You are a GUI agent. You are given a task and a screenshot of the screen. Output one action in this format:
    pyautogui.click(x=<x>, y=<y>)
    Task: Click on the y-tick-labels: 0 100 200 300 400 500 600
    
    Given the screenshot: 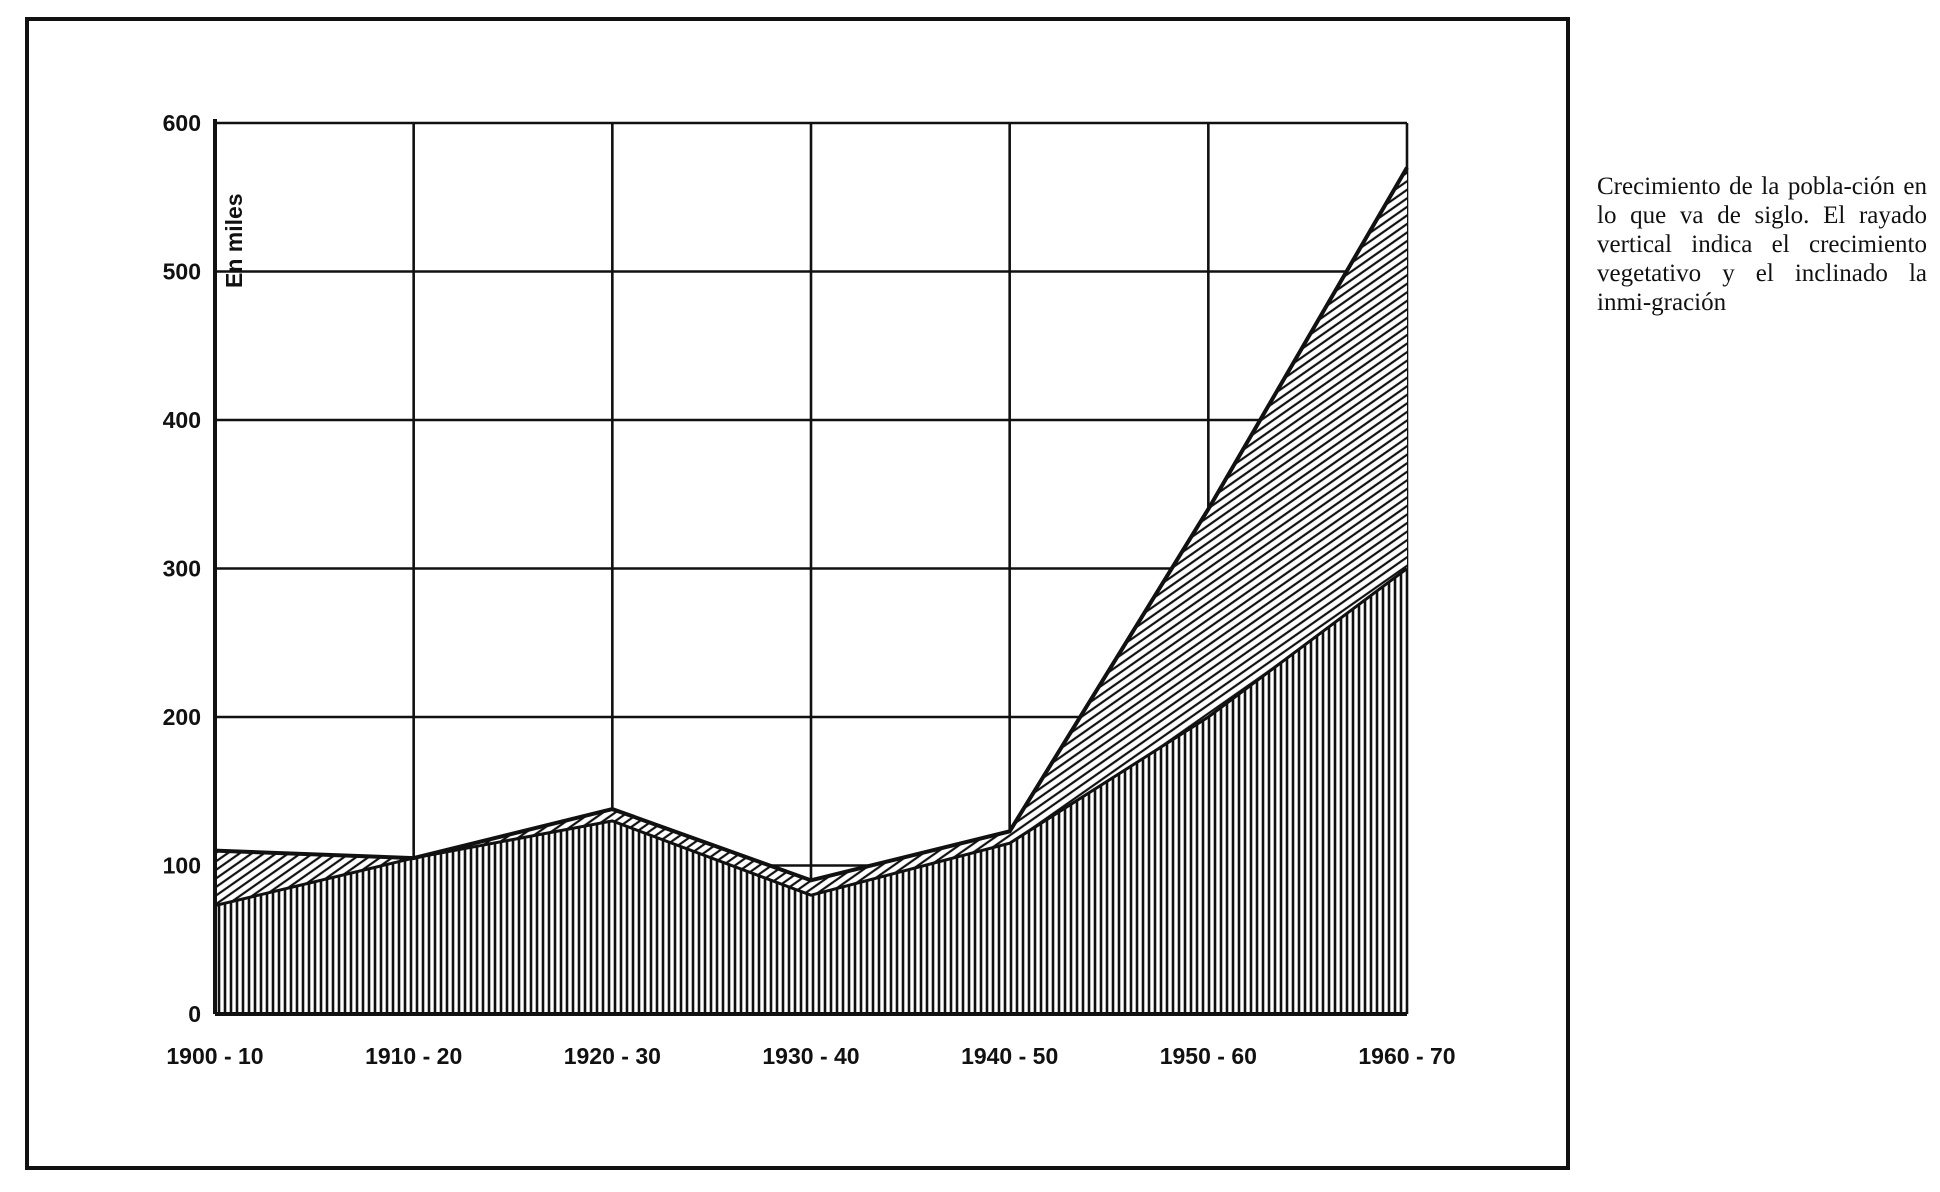 What is the action you would take?
    pyautogui.click(x=182, y=568)
    